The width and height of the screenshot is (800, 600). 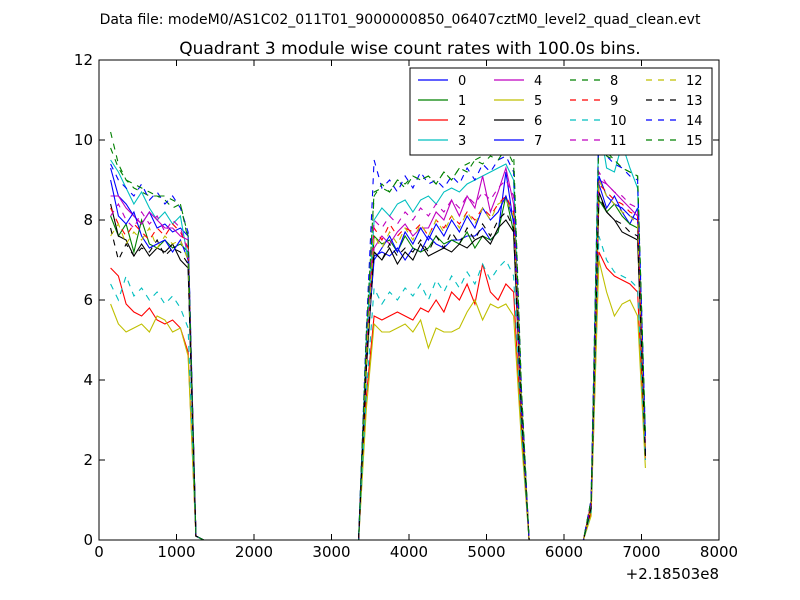 What do you see at coordinates (694, 81) in the screenshot?
I see `legend-label-12: 12` at bounding box center [694, 81].